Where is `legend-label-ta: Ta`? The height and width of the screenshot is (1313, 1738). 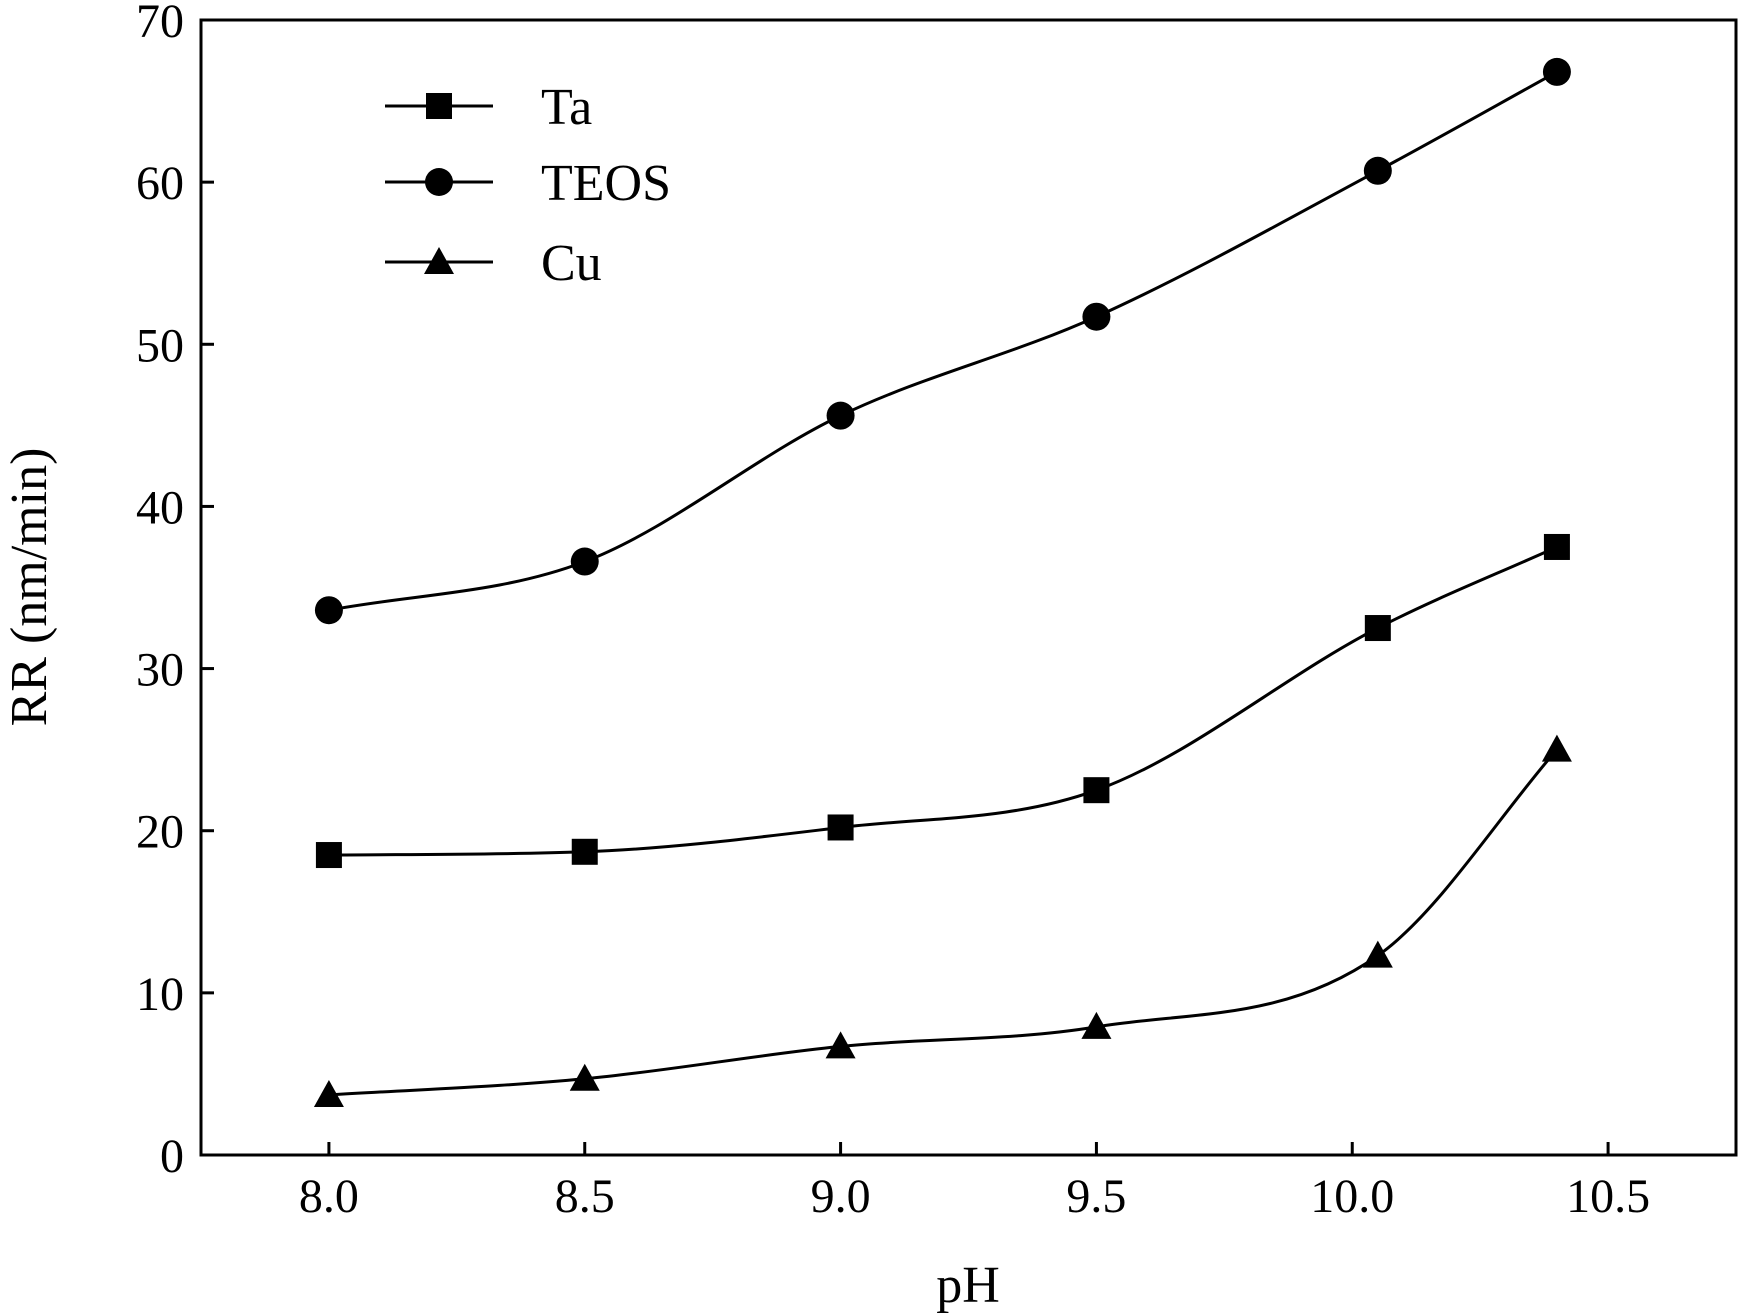 legend-label-ta: Ta is located at coordinates (566, 107).